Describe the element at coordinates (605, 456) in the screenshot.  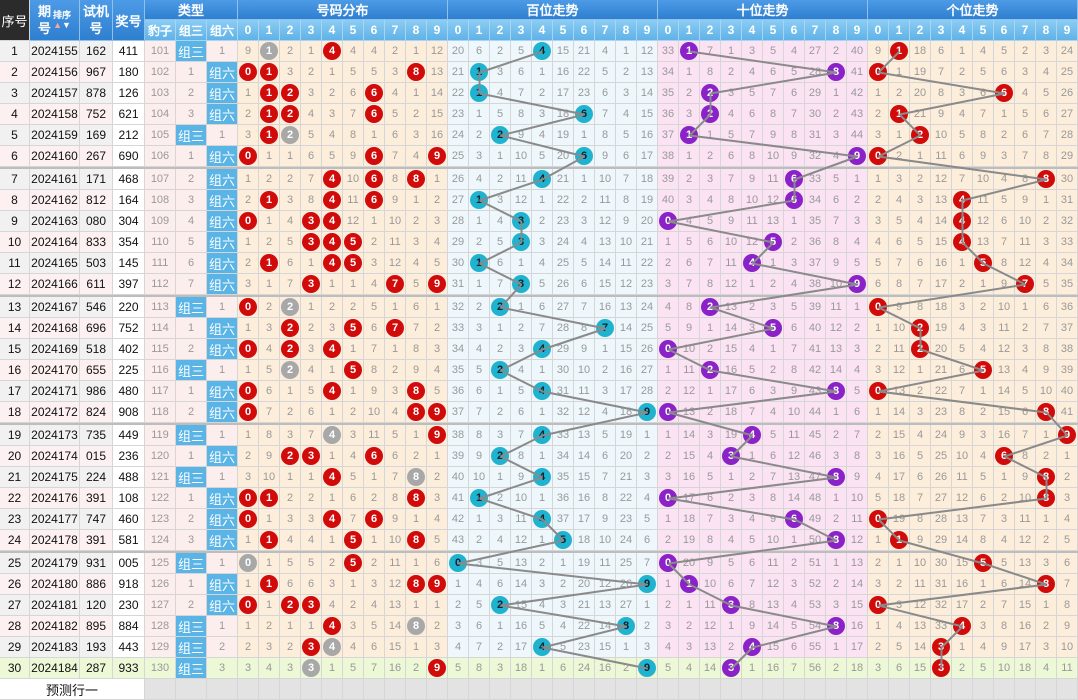
I see `hundreds-cell: 6` at that location.